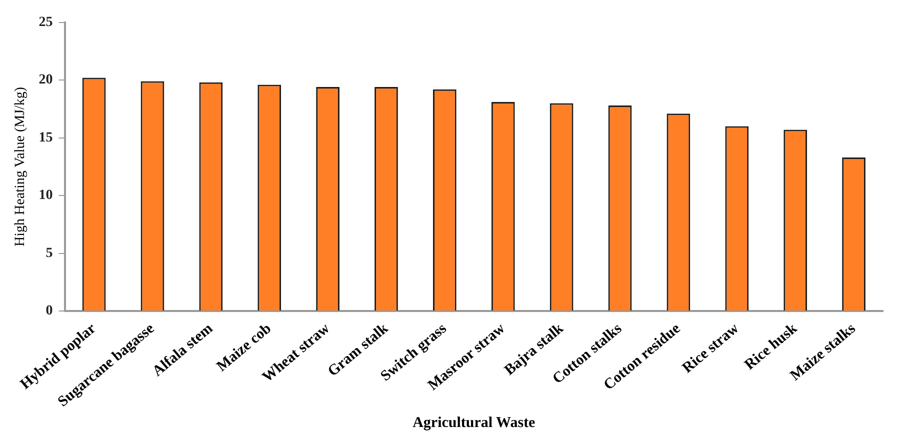 Image resolution: width=901 pixels, height=444 pixels. I want to click on y-tick-label: 10, so click(45, 196).